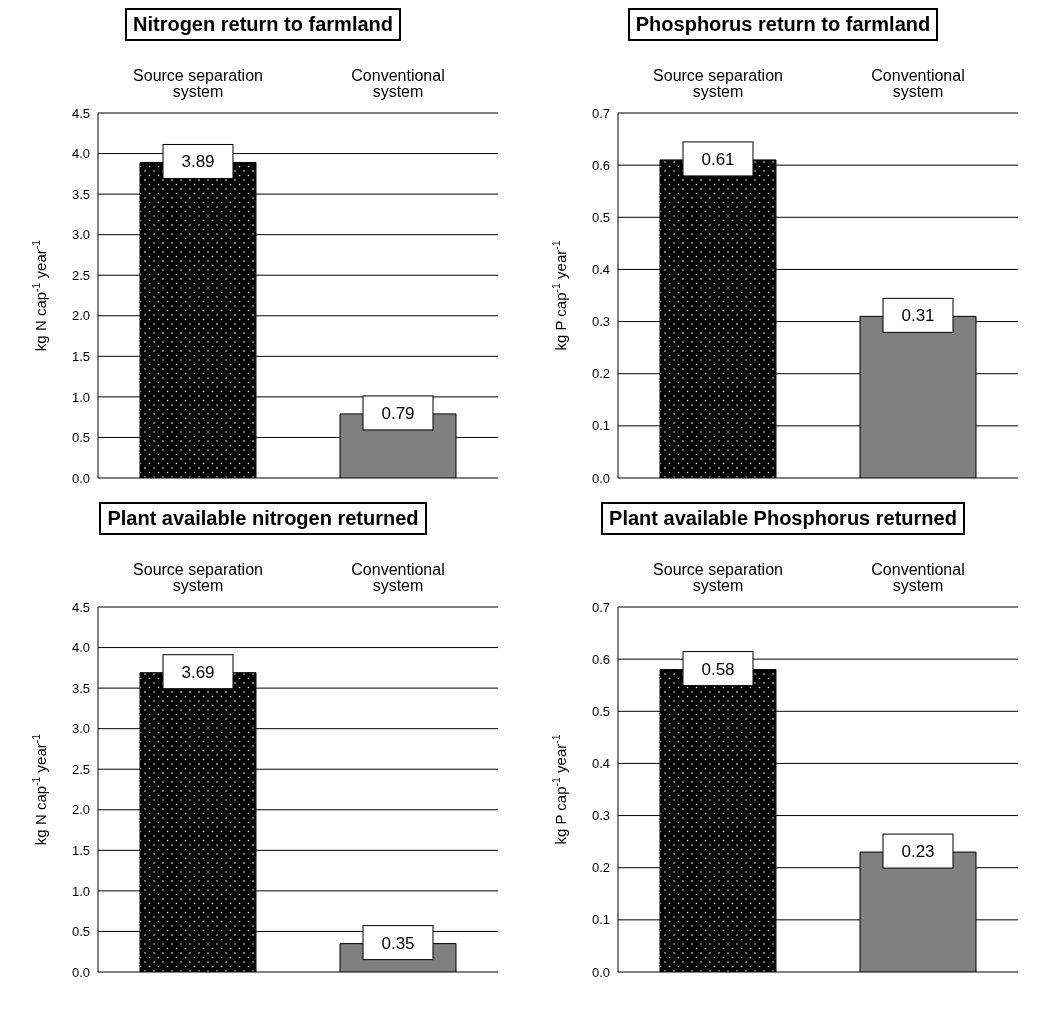 The image size is (1048, 1031). What do you see at coordinates (262, 24) in the screenshot?
I see `chart-title: Nitrogen return to farmland` at bounding box center [262, 24].